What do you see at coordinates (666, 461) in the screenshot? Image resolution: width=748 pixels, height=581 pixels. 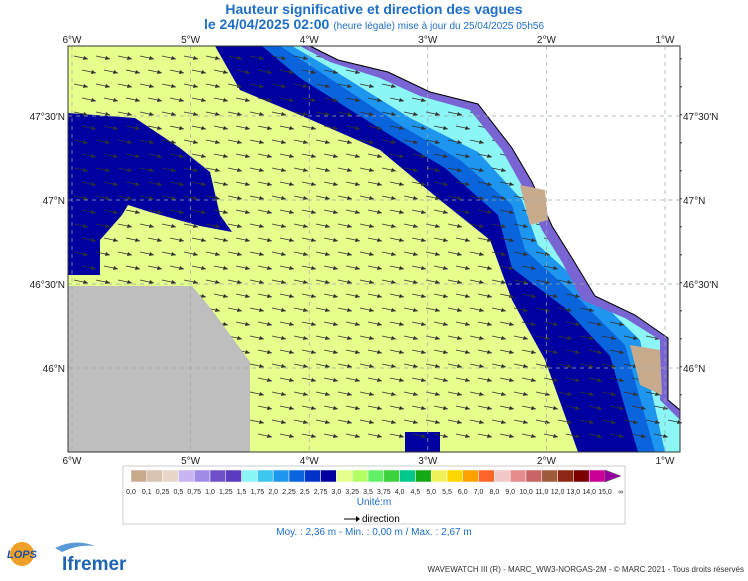 I see `lon-label-bottom: 1°W` at bounding box center [666, 461].